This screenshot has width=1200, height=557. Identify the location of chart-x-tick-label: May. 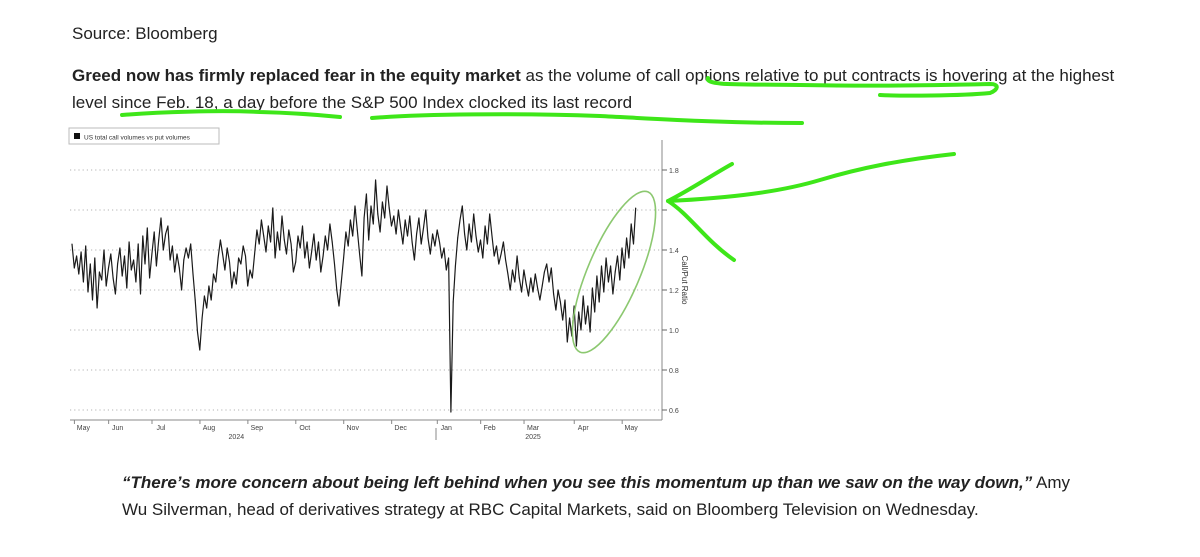
(632, 428).